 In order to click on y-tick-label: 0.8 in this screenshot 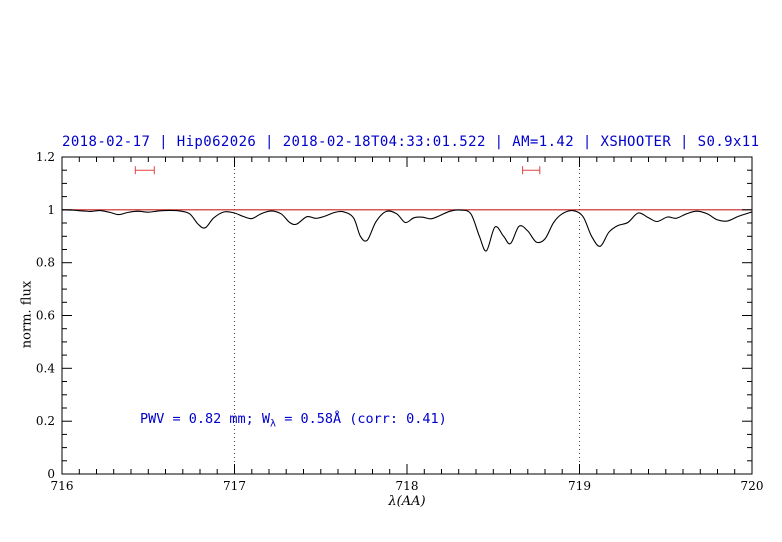, I will do `click(45, 263)`.